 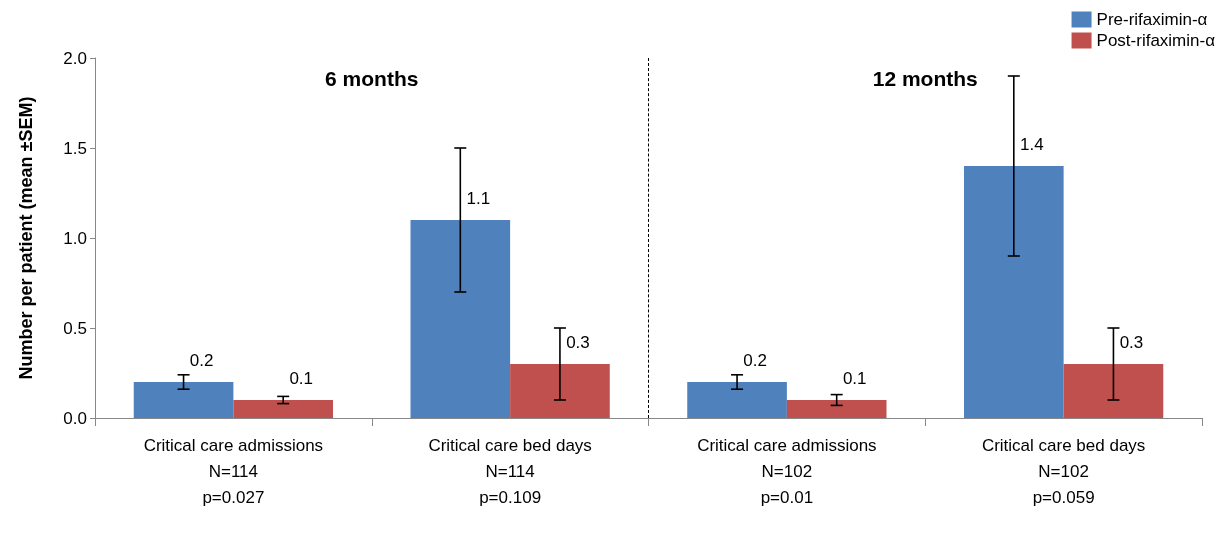 I want to click on annotation: 6 months, so click(x=372, y=78).